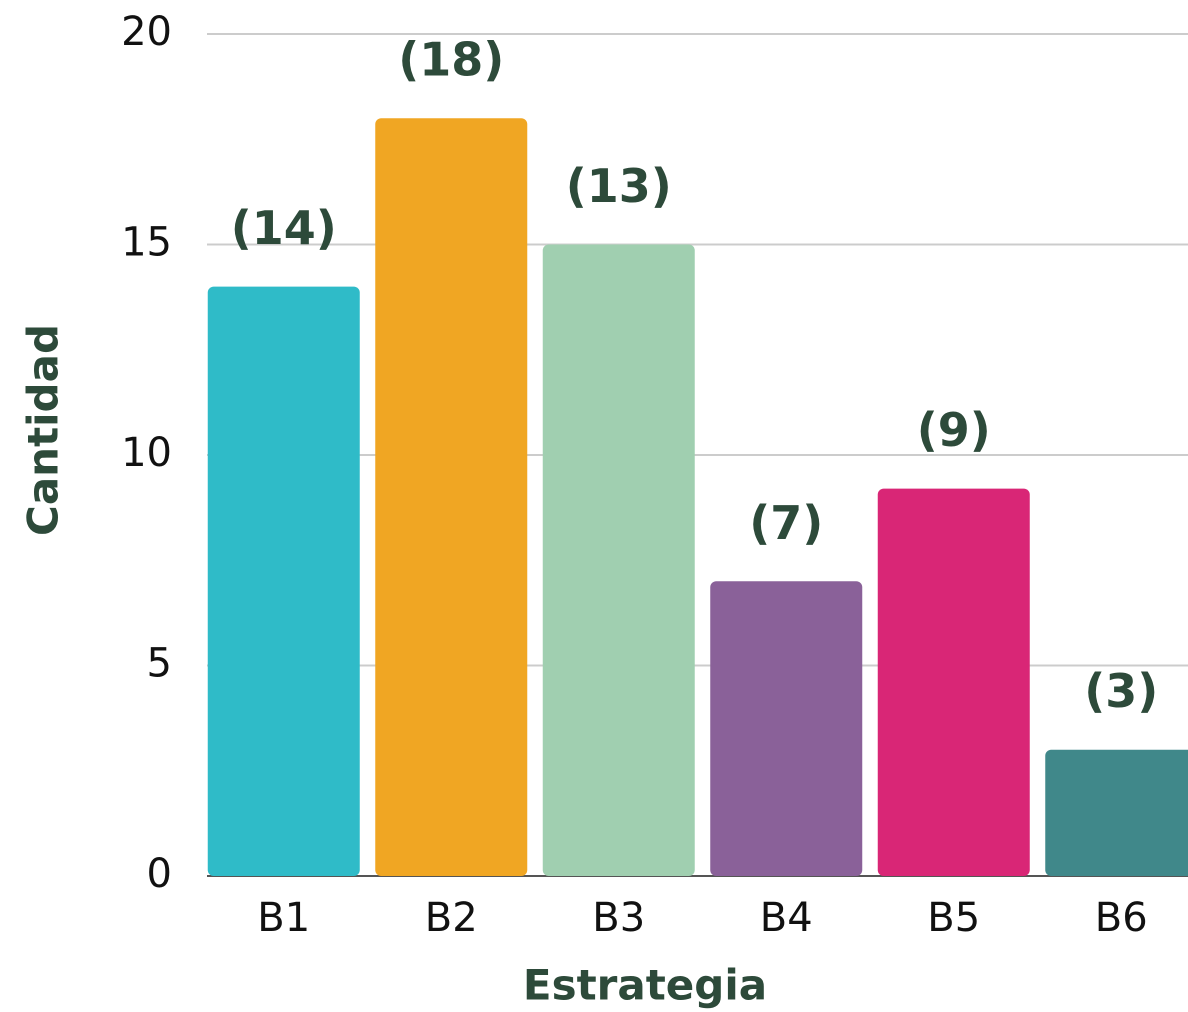  What do you see at coordinates (283, 918) in the screenshot?
I see `x-tick-label: B1` at bounding box center [283, 918].